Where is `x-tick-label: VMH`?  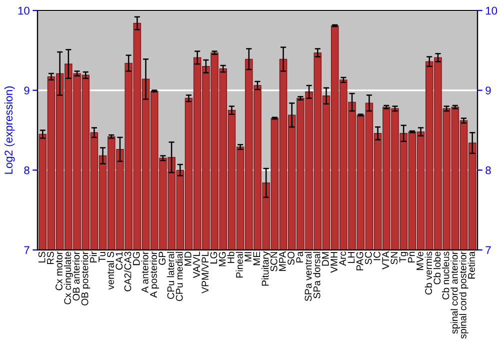
x-tick-label: VMH is located at coordinates (334, 262).